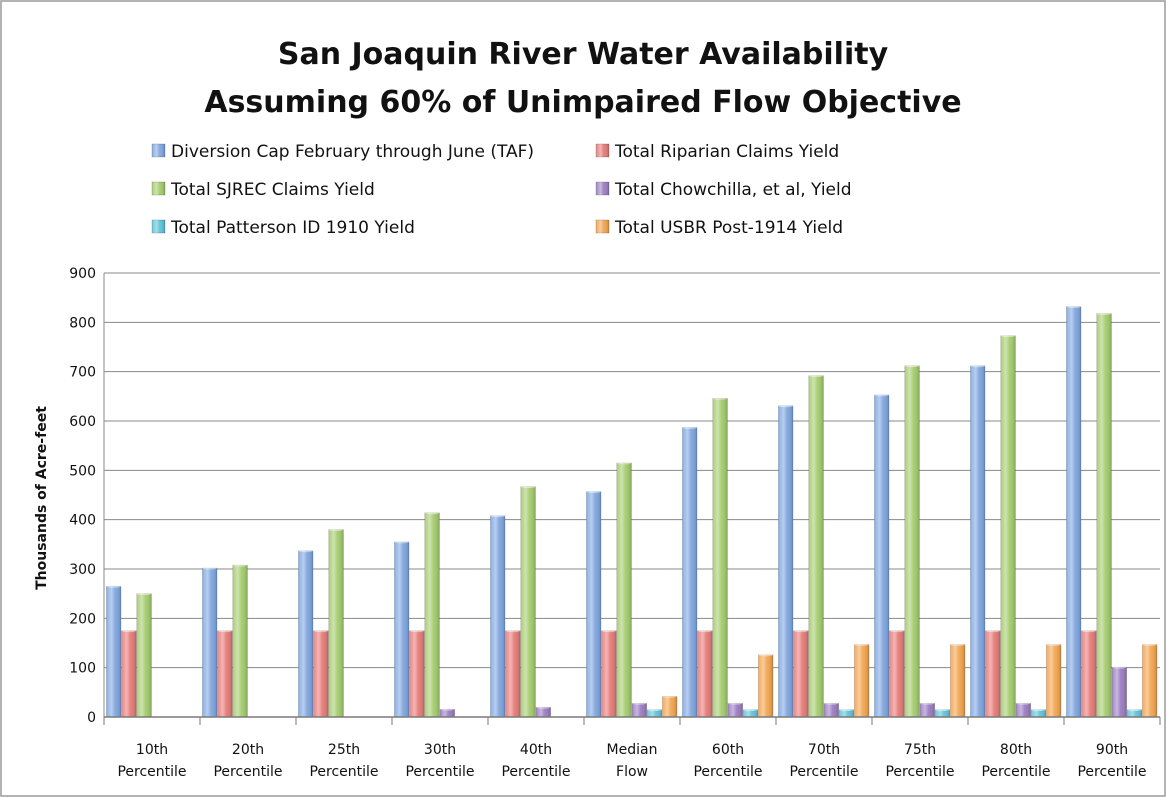  I want to click on legend-entry: Total Chowchilla, et al, Yield, so click(723, 190).